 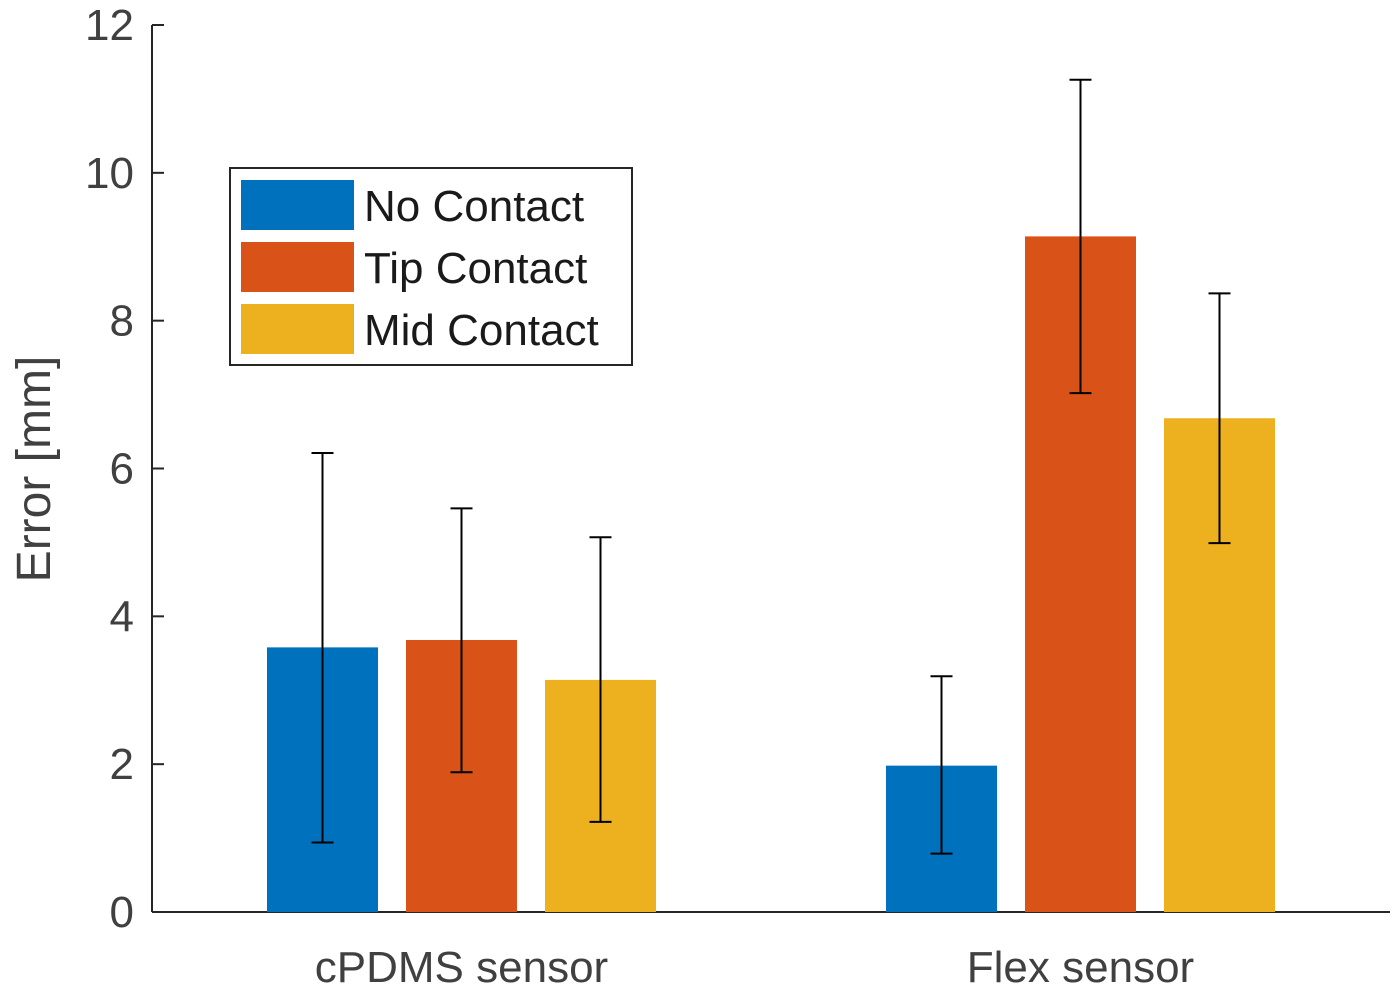 I want to click on labels-group: cPDMS sensor Flex sensor, so click(x=754, y=967).